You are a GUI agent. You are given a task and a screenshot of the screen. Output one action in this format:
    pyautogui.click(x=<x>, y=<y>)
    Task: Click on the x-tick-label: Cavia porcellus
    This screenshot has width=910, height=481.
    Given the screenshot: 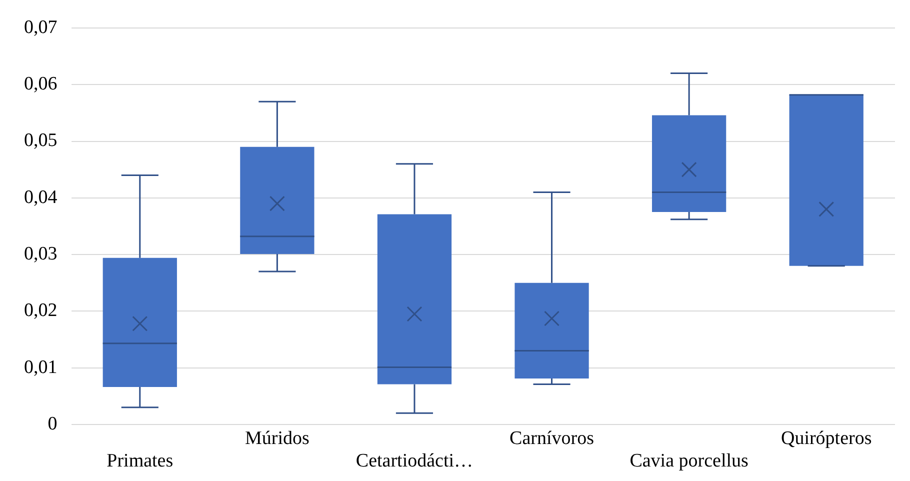 What is the action you would take?
    pyautogui.click(x=689, y=461)
    